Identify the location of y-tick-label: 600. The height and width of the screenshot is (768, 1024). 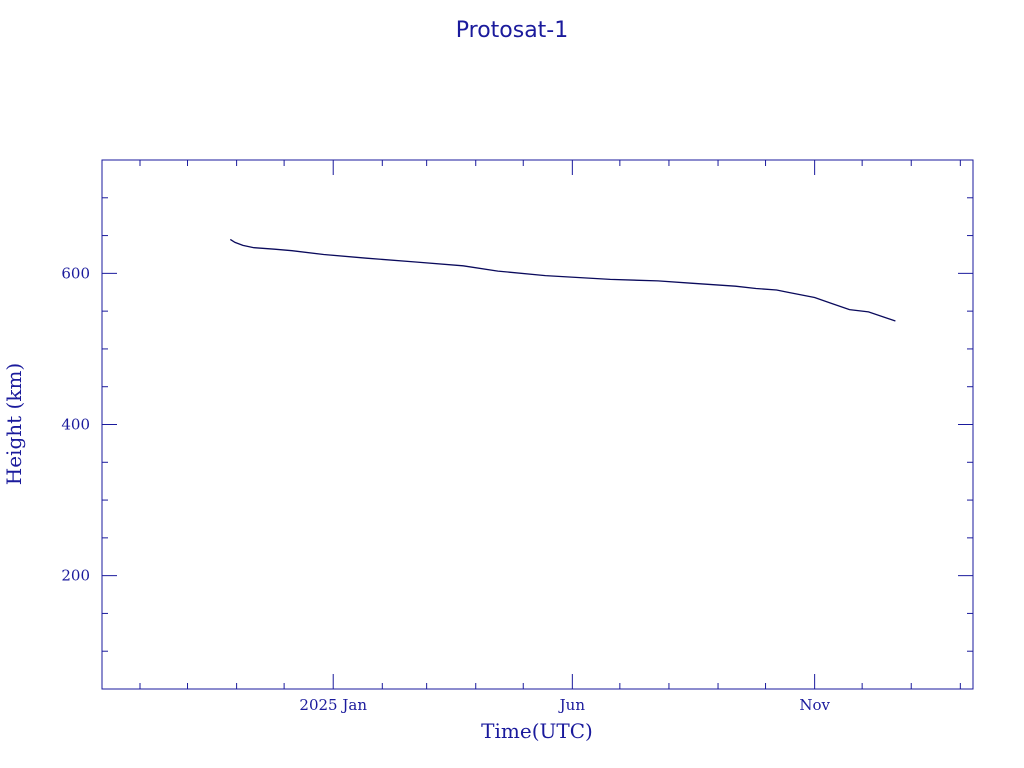
(75, 273).